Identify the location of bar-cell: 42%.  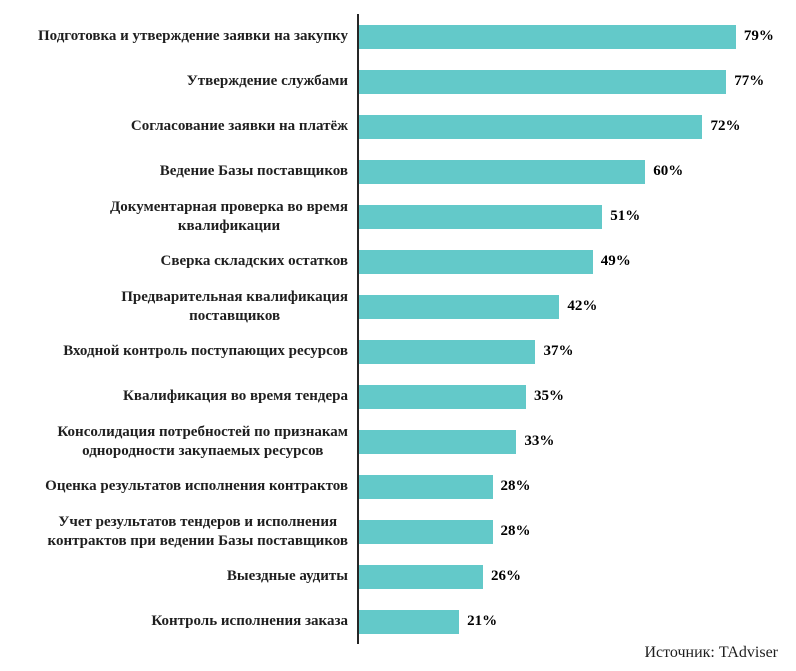
(576, 306).